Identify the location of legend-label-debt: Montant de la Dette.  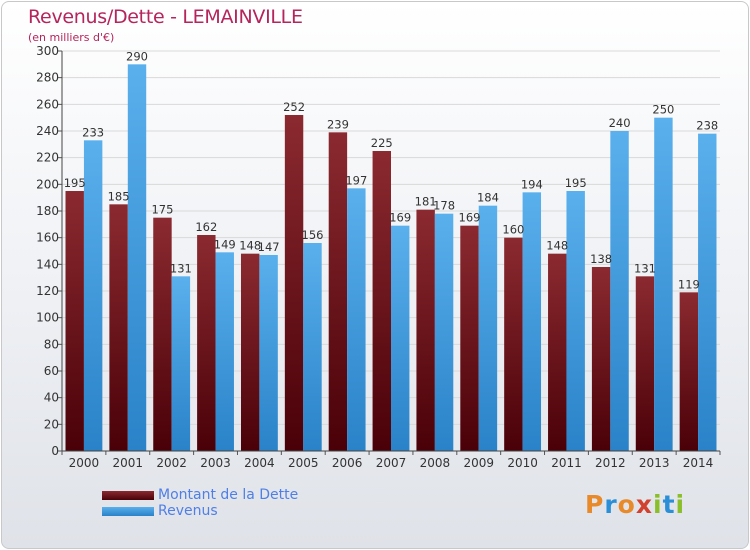
(228, 495).